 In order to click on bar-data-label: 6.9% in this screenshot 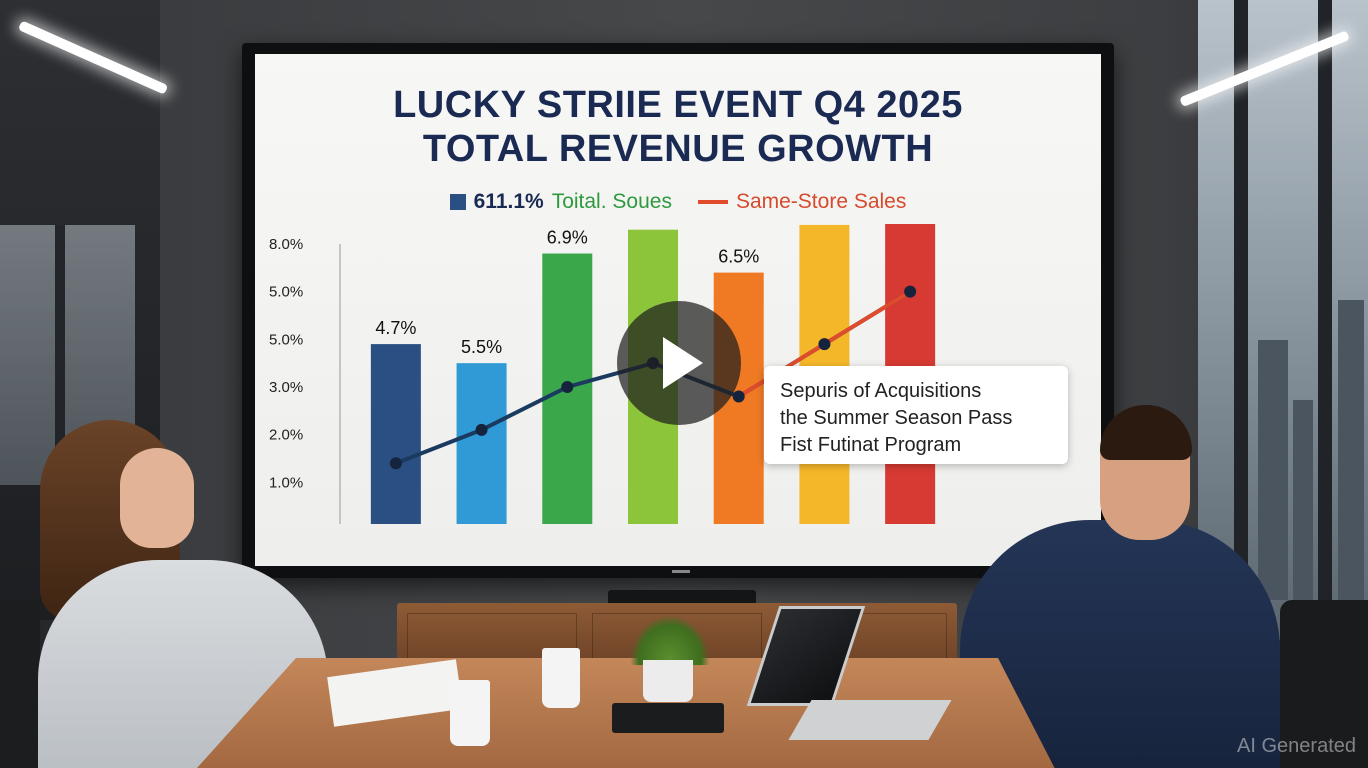, I will do `click(567, 238)`.